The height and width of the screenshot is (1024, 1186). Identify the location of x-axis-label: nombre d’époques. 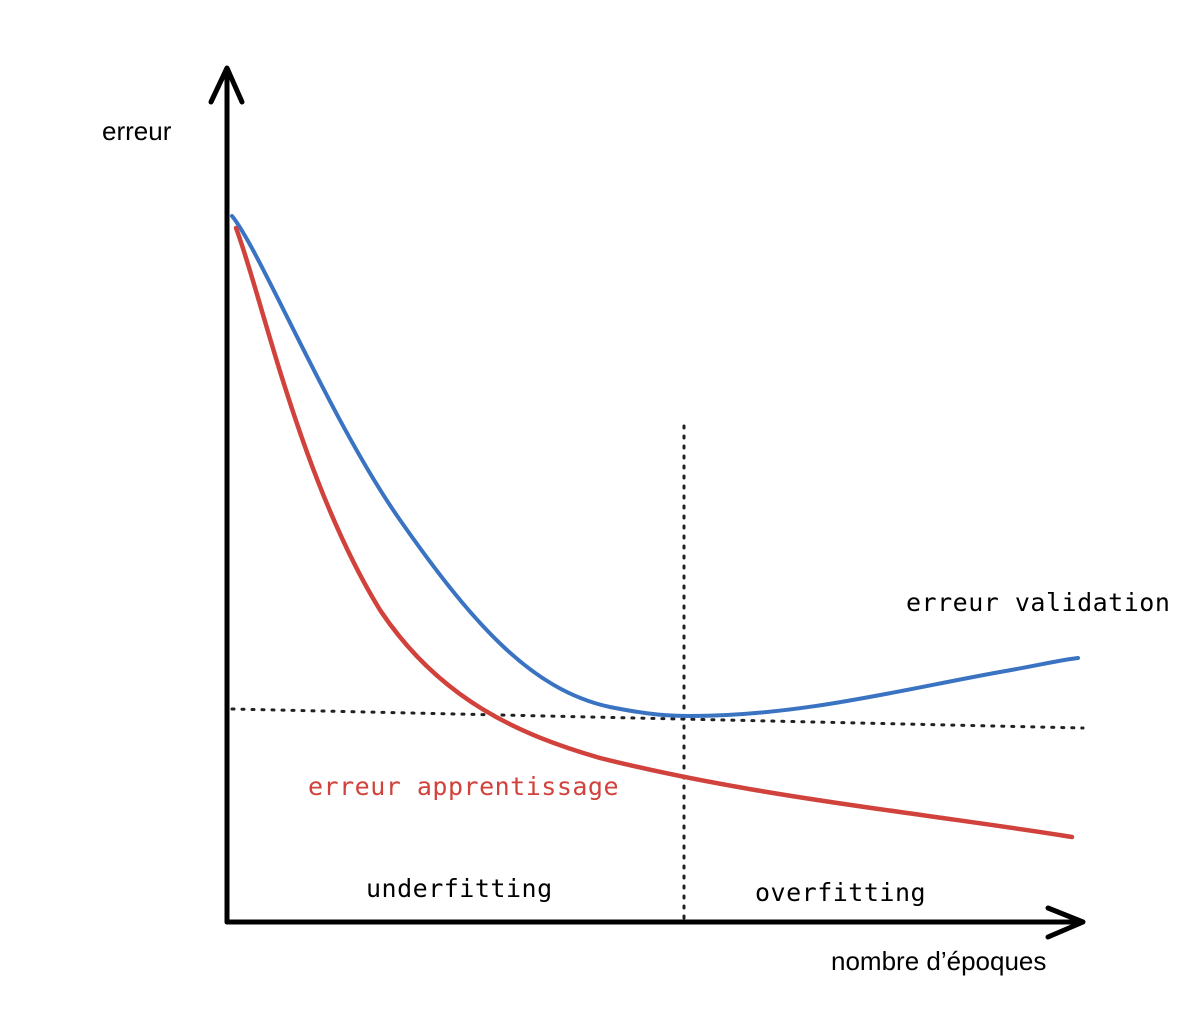
(939, 961).